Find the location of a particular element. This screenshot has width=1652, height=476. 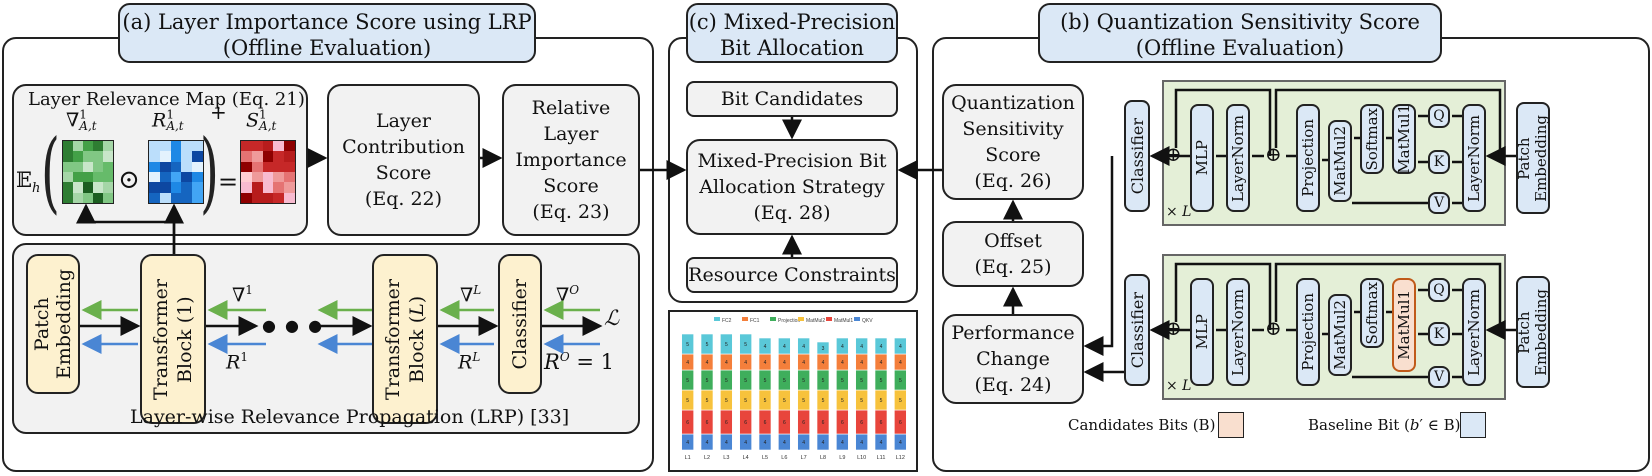

times-L-bottom: × L is located at coordinates (1179, 386).